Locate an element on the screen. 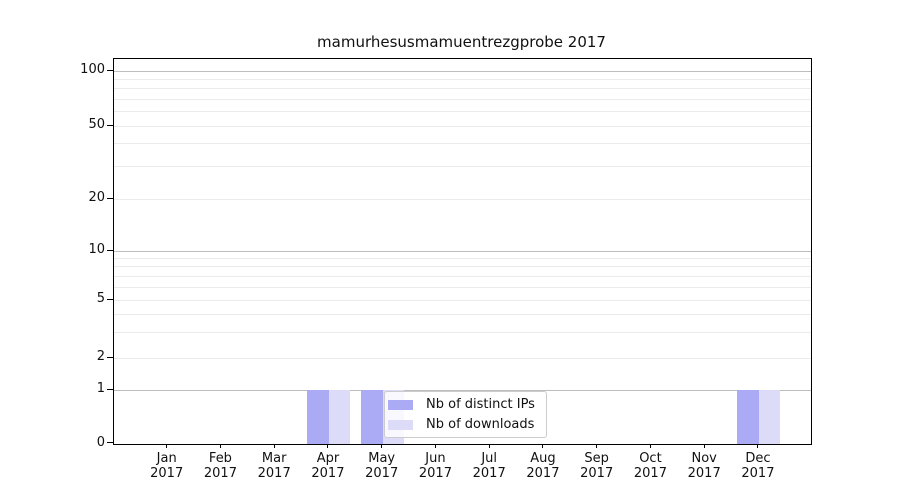 The width and height of the screenshot is (900, 500). x-tick-month: Aug is located at coordinates (543, 458).